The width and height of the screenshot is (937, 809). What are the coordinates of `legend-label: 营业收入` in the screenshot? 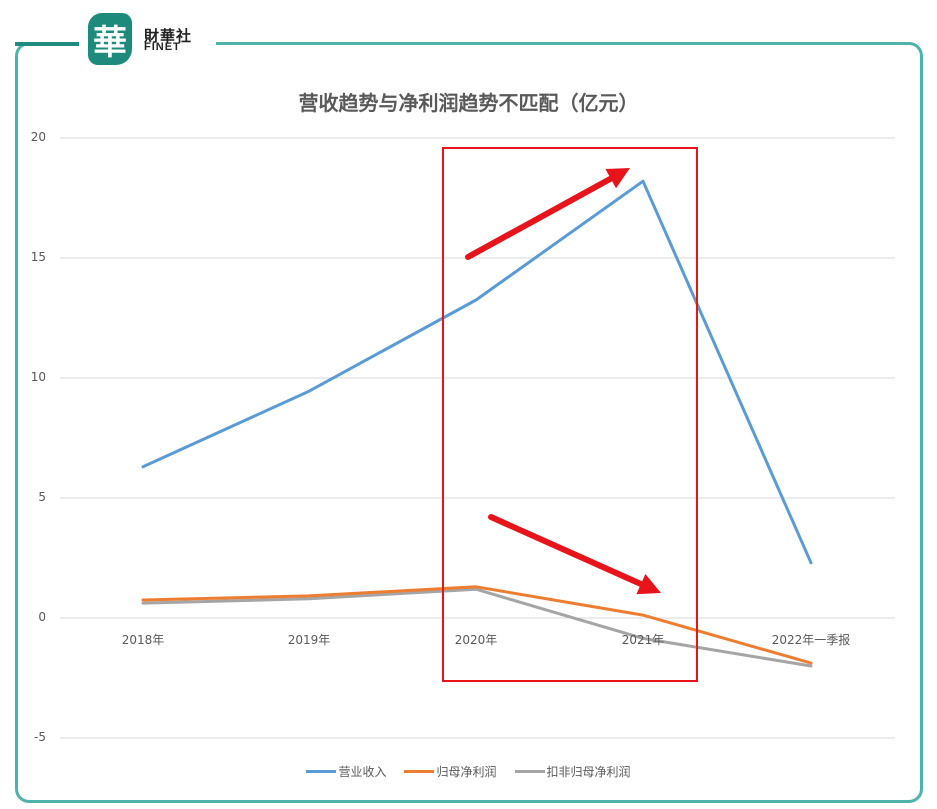 It's located at (362, 772).